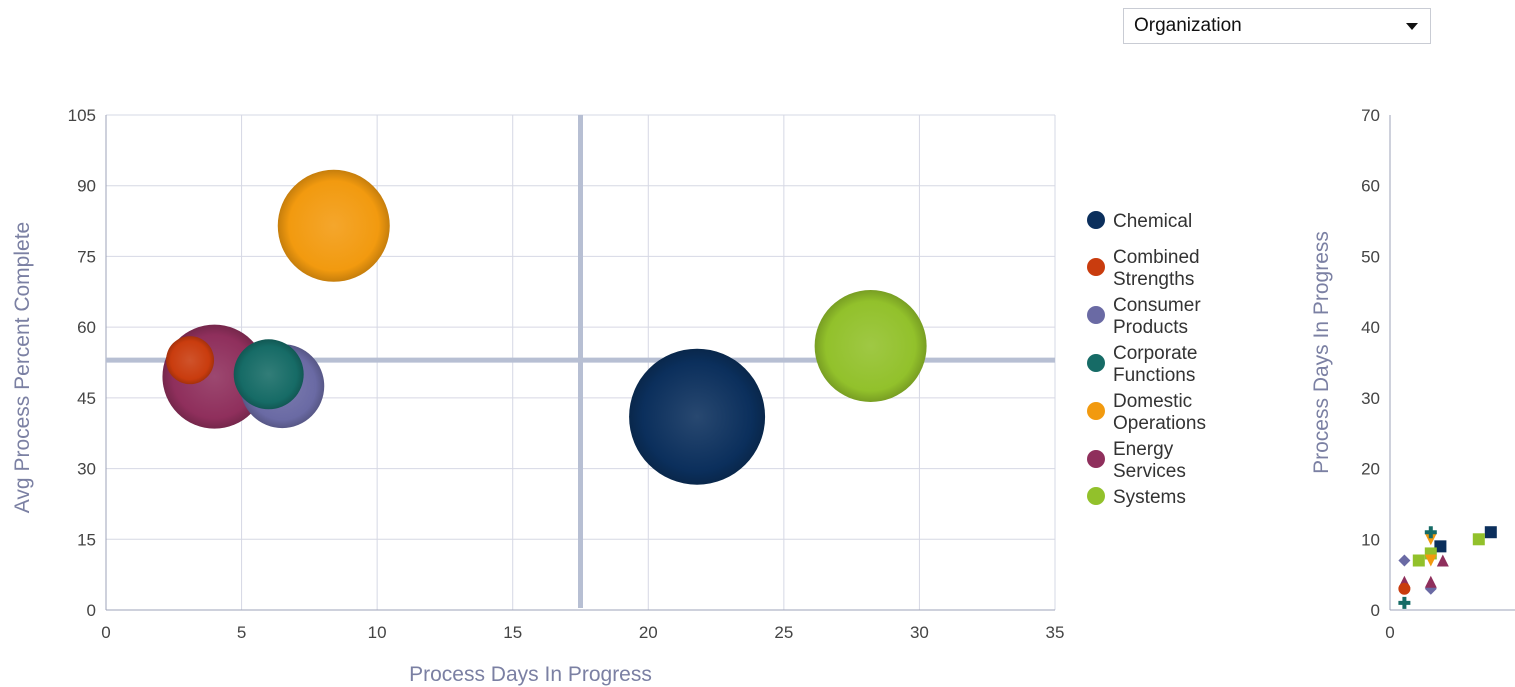  I want to click on scatter-point-combined-strengths, so click(1404, 588).